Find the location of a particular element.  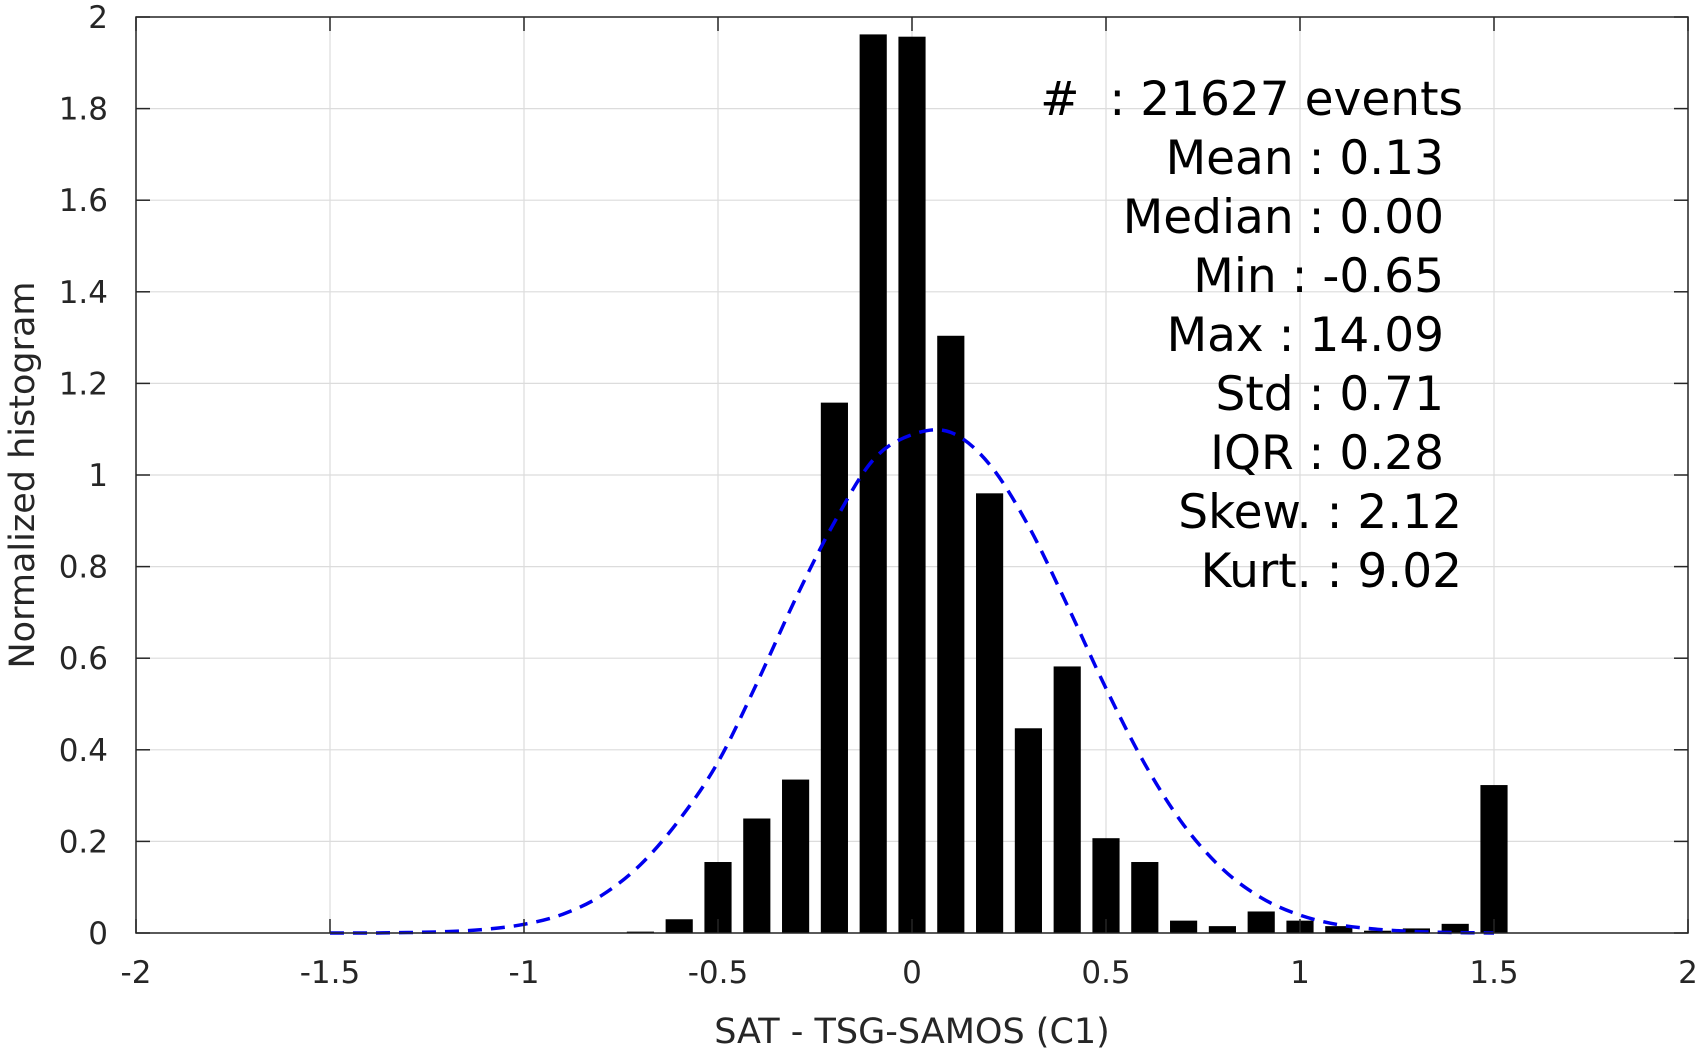

y-tick-label: 0.4 is located at coordinates (83, 751).